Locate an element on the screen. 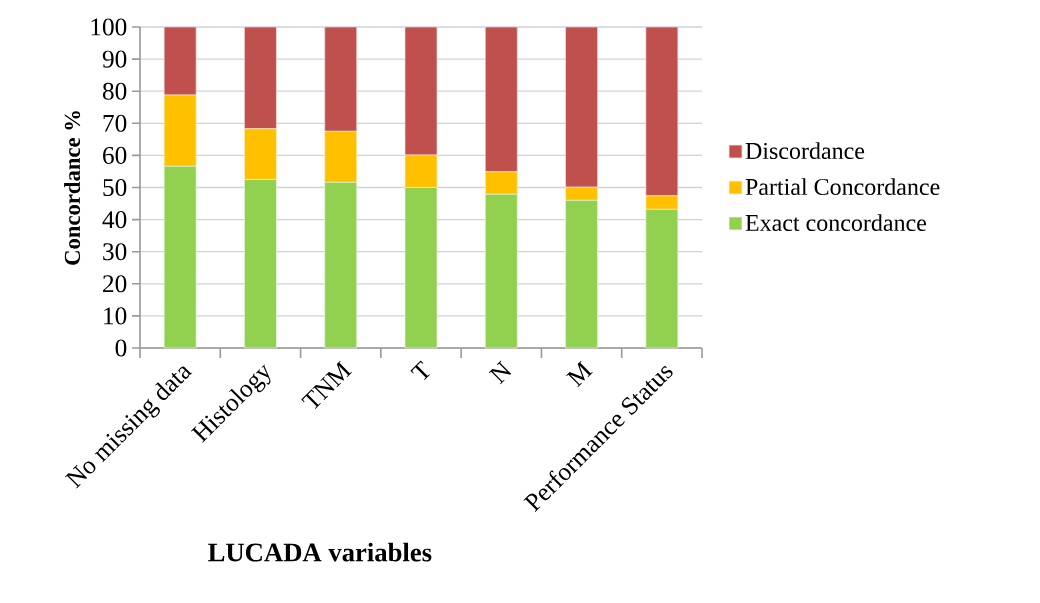 The image size is (1040, 603). y-tick-label: 10 is located at coordinates (115, 316).